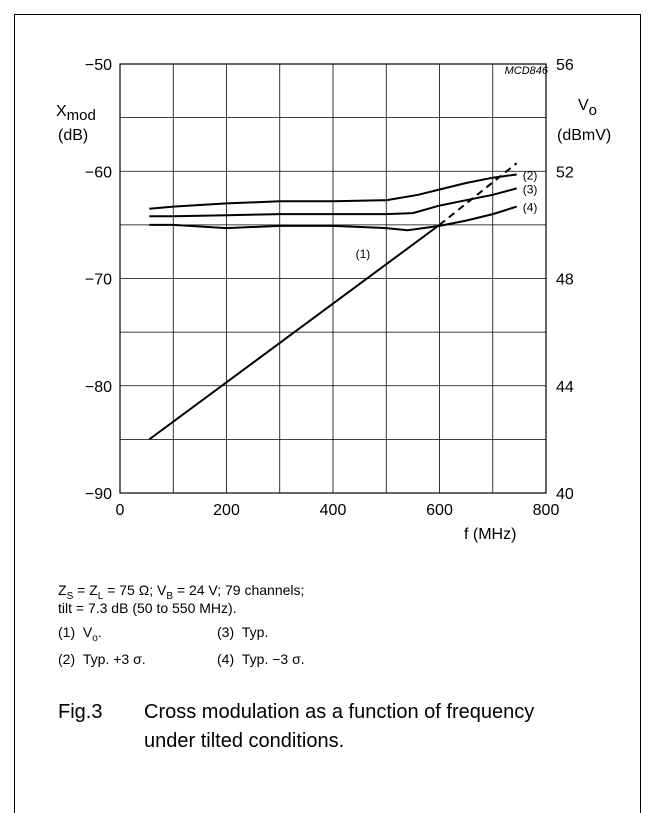 The height and width of the screenshot is (813, 655). I want to click on x-tick-label: 0, so click(120, 510).